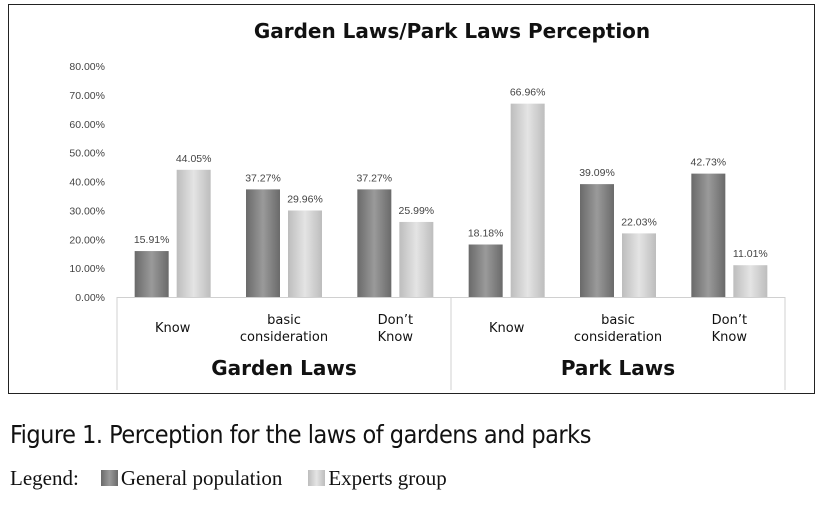 Image resolution: width=827 pixels, height=511 pixels. What do you see at coordinates (194, 159) in the screenshot?
I see `data-label: 44.05%` at bounding box center [194, 159].